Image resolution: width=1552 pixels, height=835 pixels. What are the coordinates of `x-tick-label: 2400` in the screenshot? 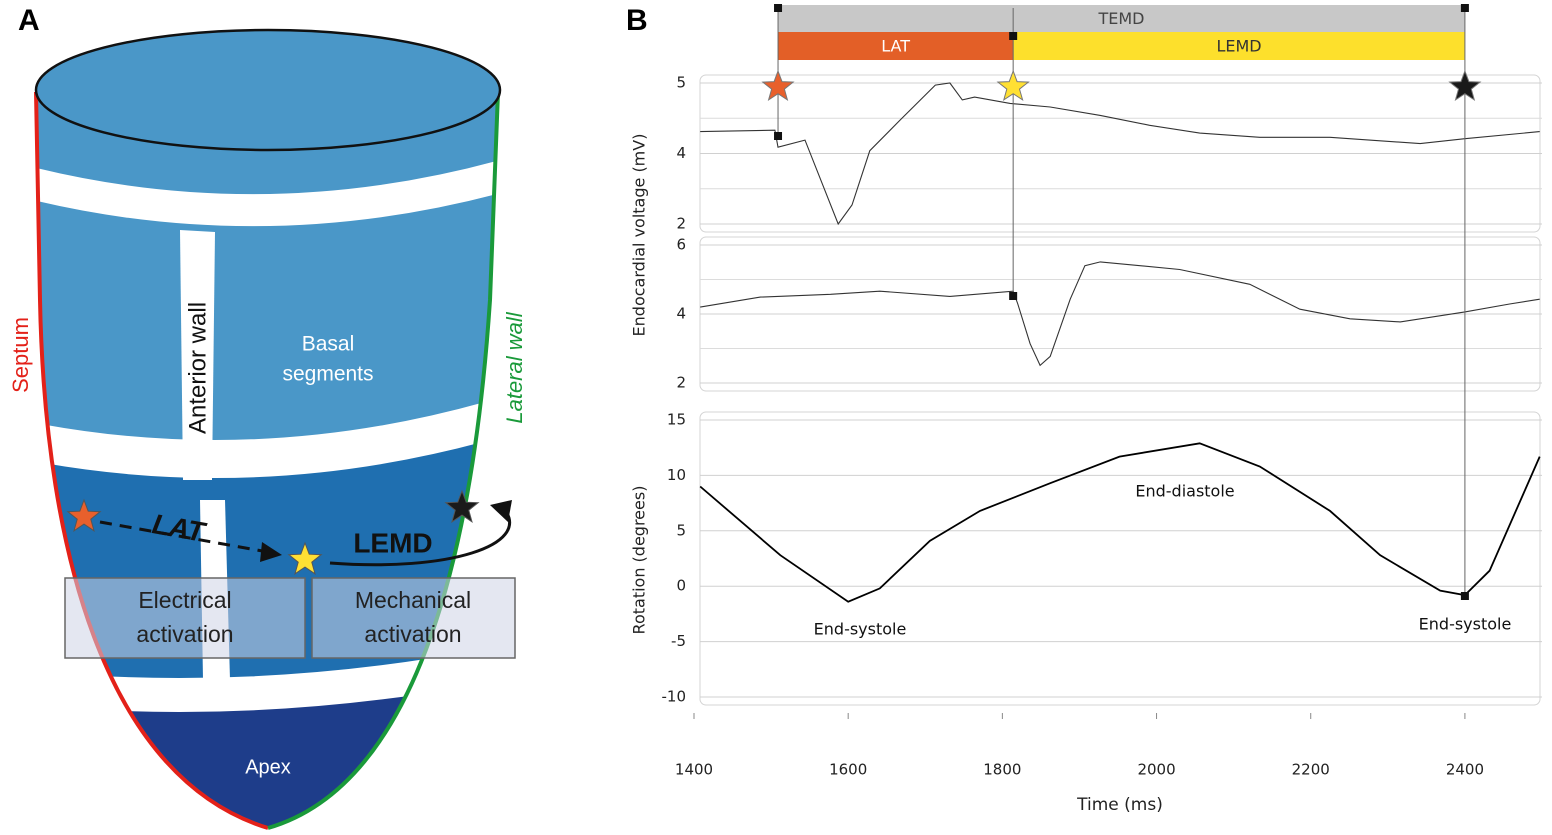 It's located at (1465, 770).